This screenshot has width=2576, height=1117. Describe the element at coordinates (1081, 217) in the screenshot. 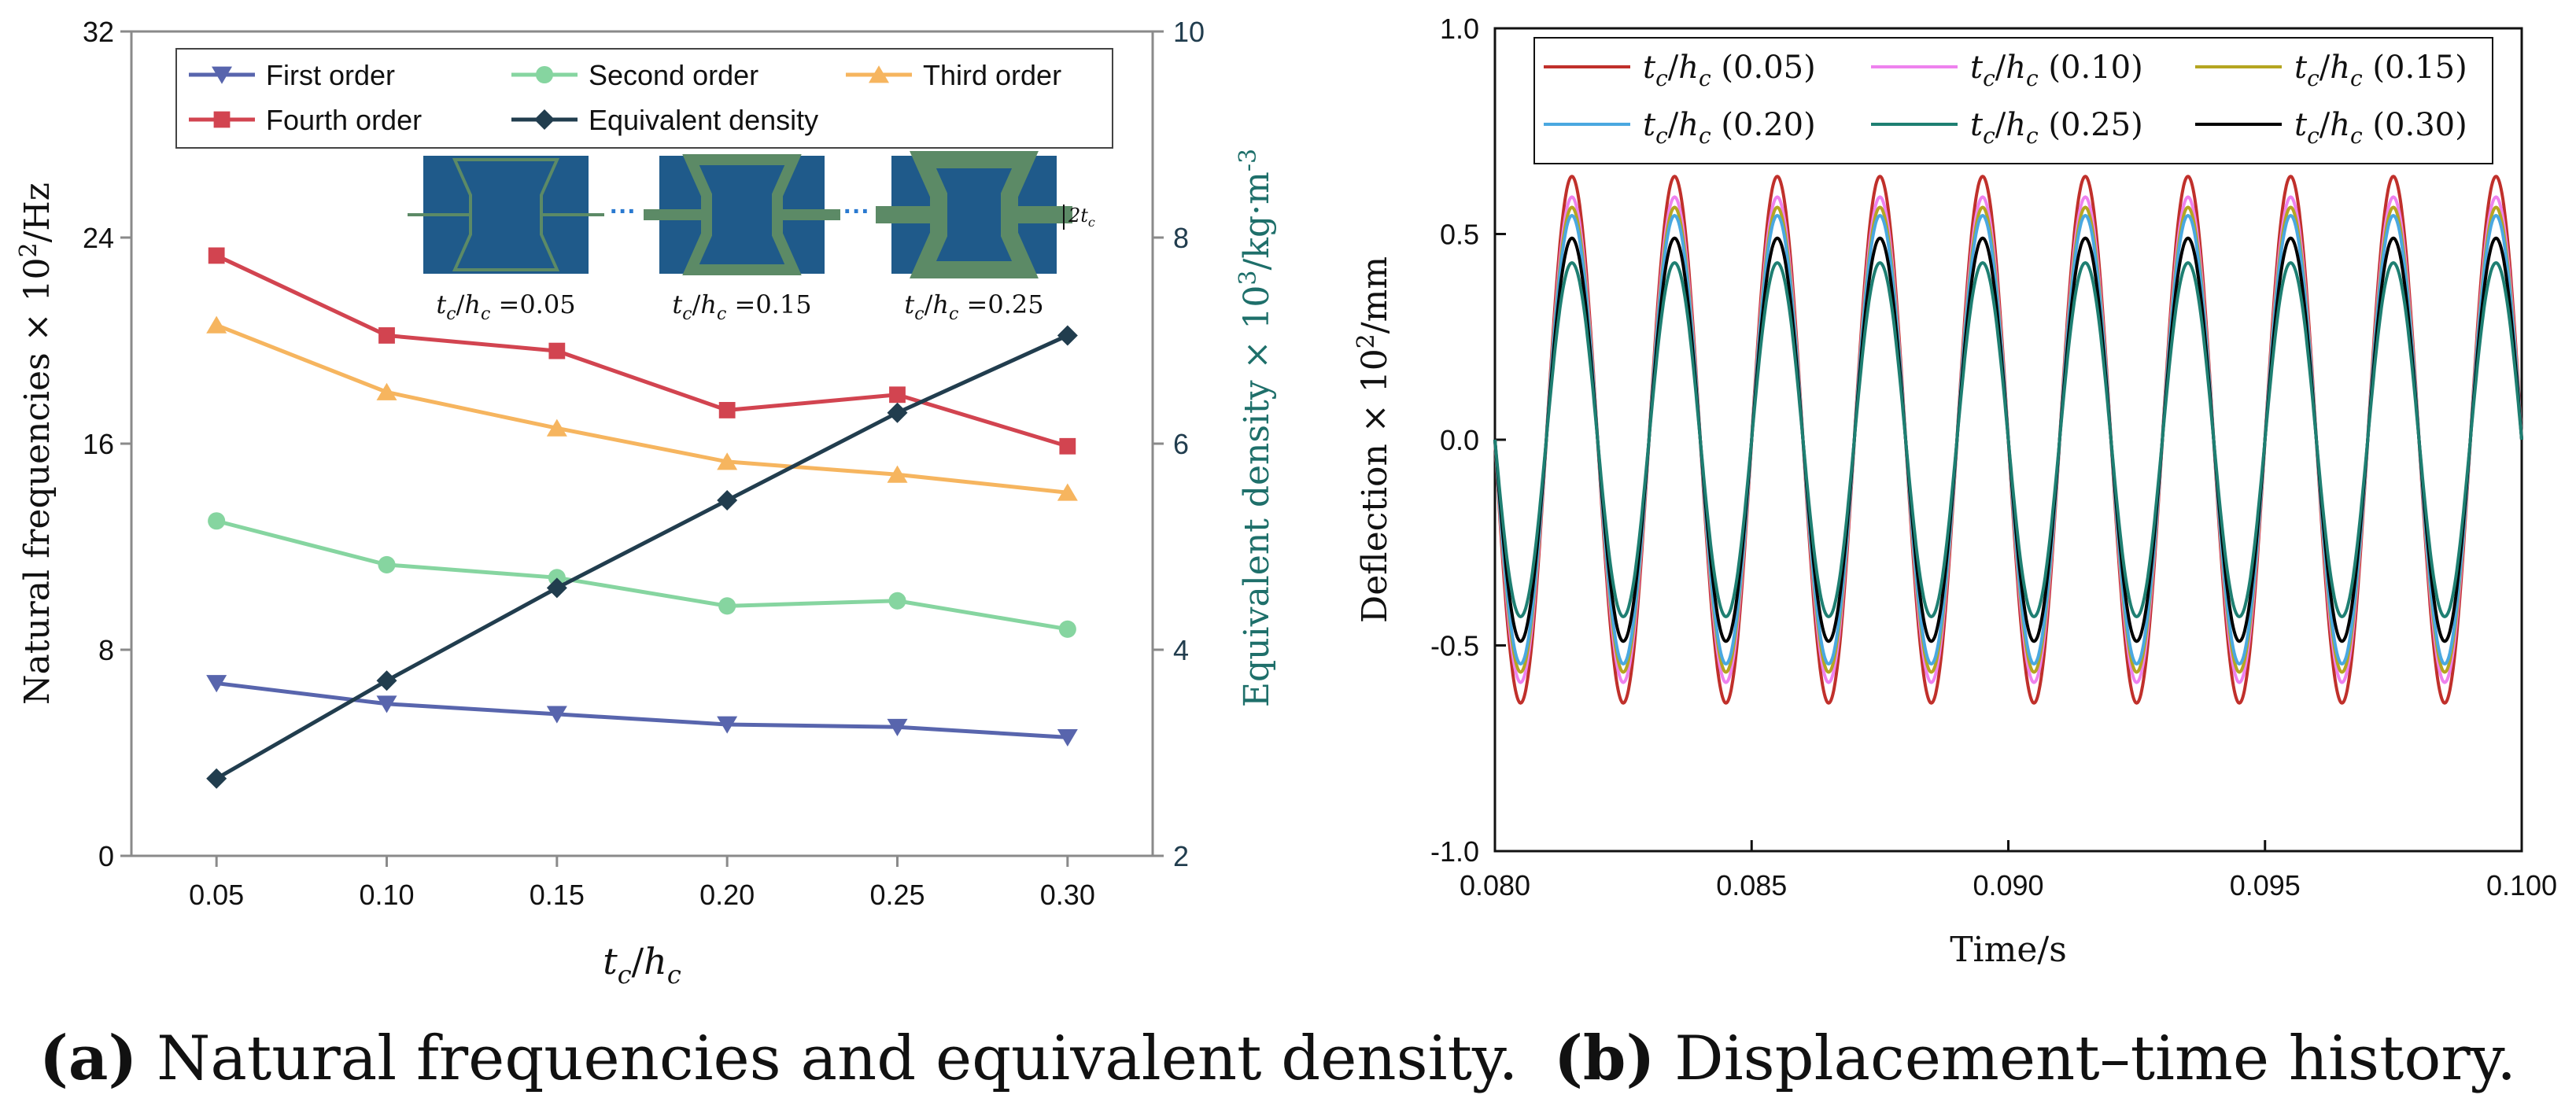

I see `inset-dimension-label: 2tc` at that location.